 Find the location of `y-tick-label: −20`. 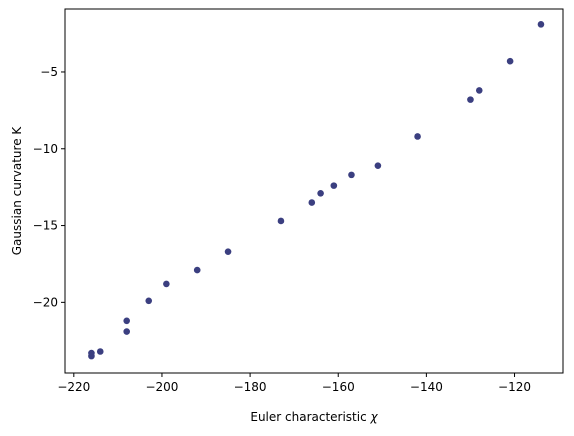

y-tick-label: −20 is located at coordinates (45, 302).